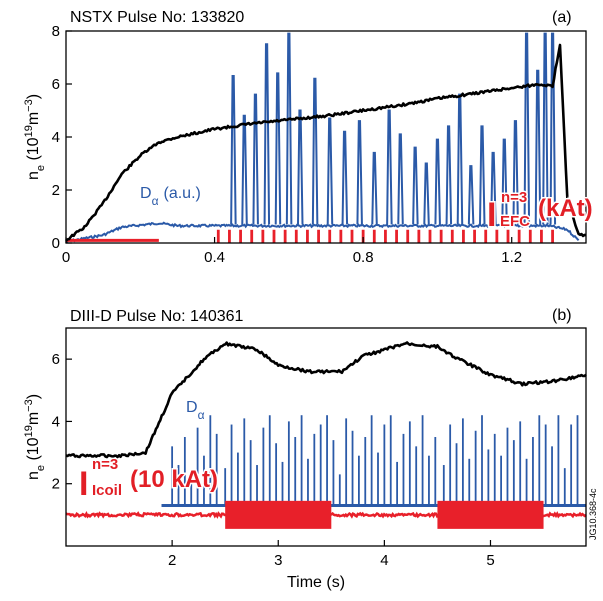  What do you see at coordinates (33, 175) in the screenshot?
I see `panel-a-ylabel-main: n` at bounding box center [33, 175].